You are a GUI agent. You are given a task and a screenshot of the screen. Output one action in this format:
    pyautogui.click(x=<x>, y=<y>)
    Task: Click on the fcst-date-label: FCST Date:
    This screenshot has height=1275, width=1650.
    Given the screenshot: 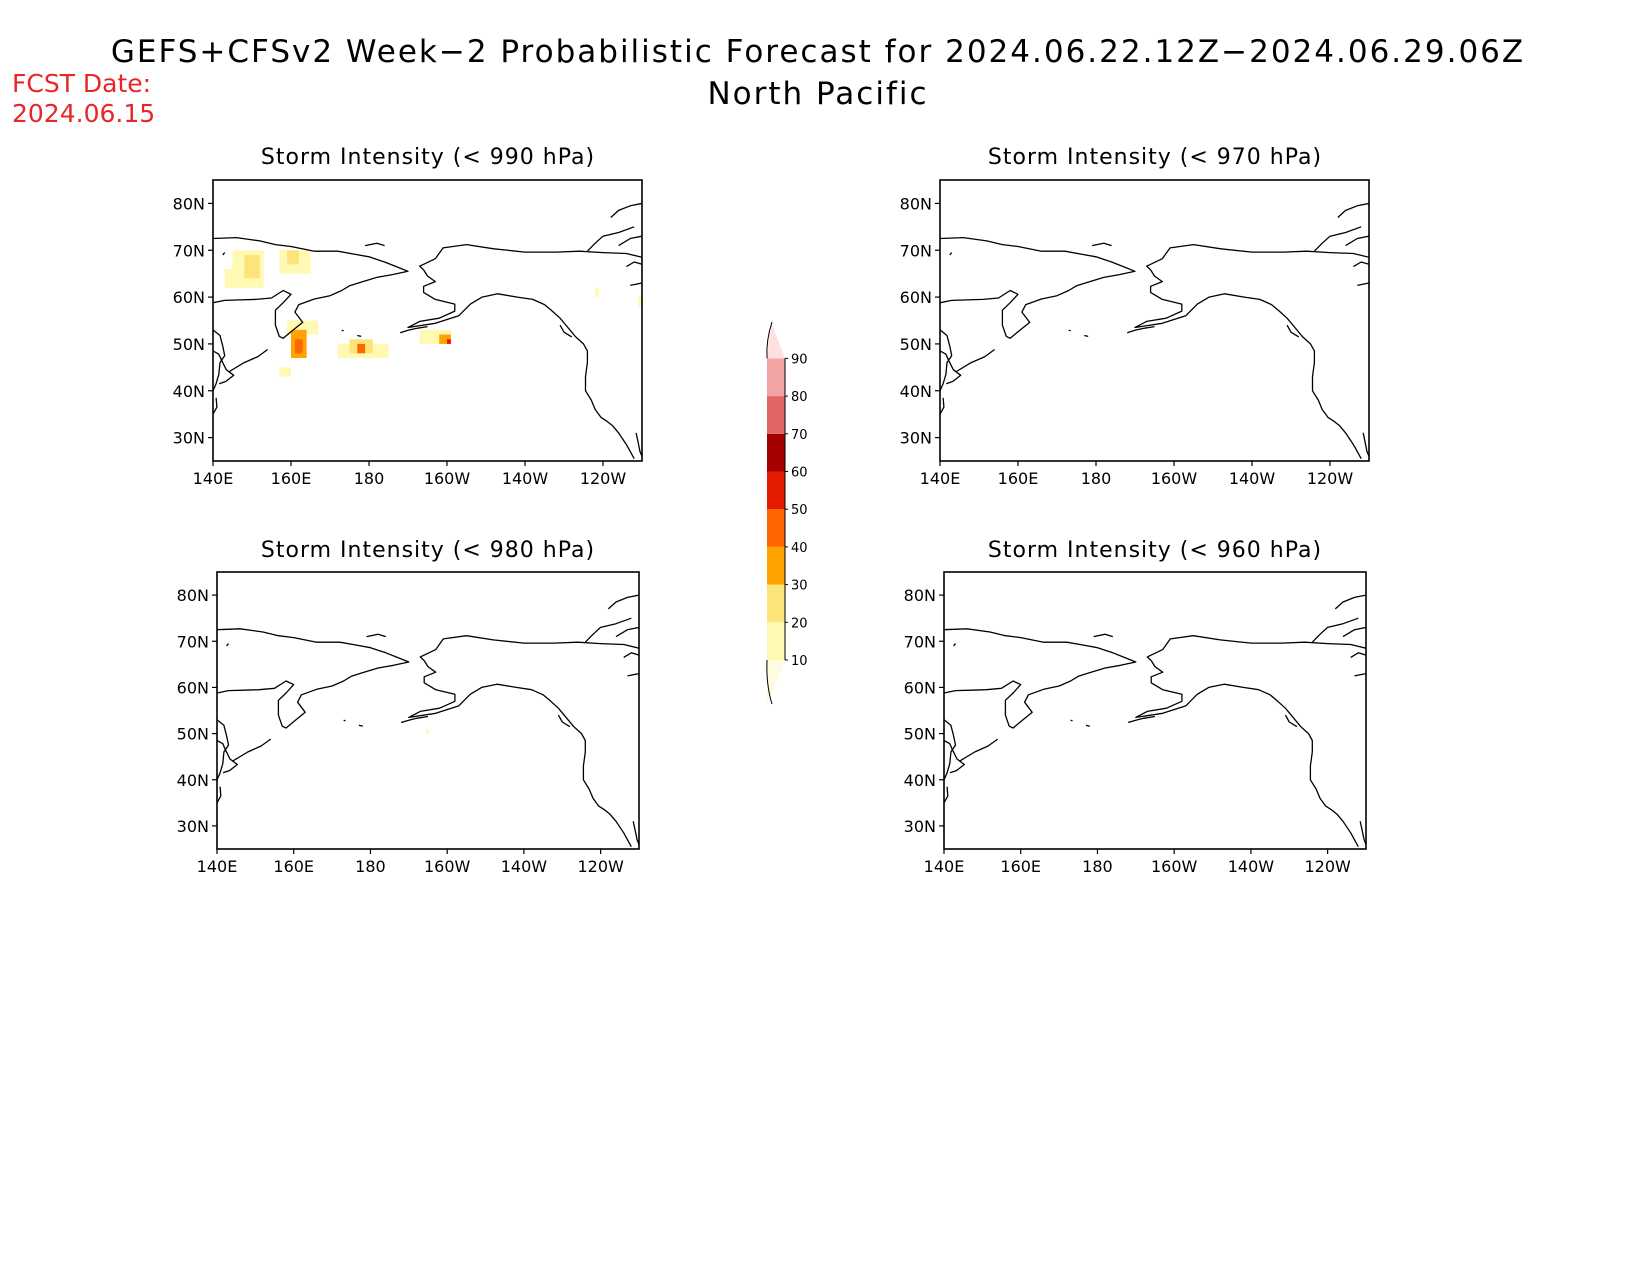 What is the action you would take?
    pyautogui.click(x=81, y=83)
    